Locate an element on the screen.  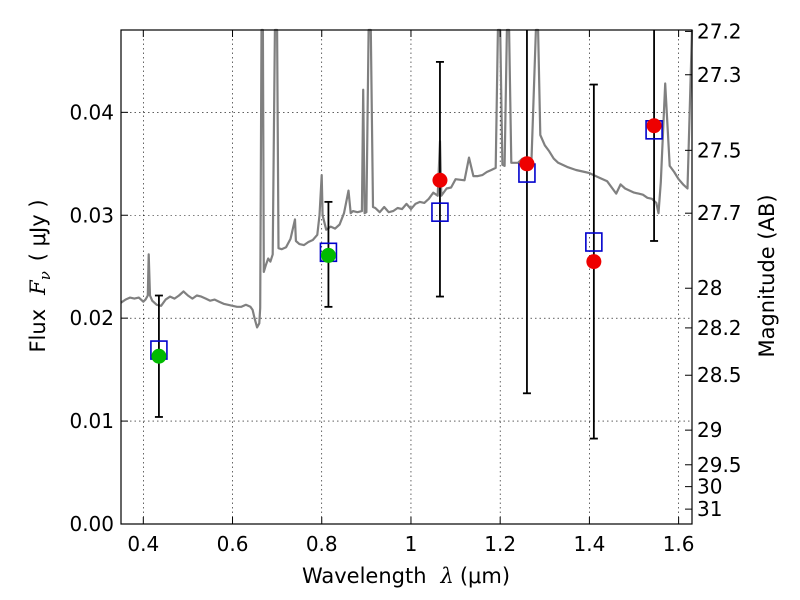
mag-tick-label: 28 is located at coordinates (709, 288).